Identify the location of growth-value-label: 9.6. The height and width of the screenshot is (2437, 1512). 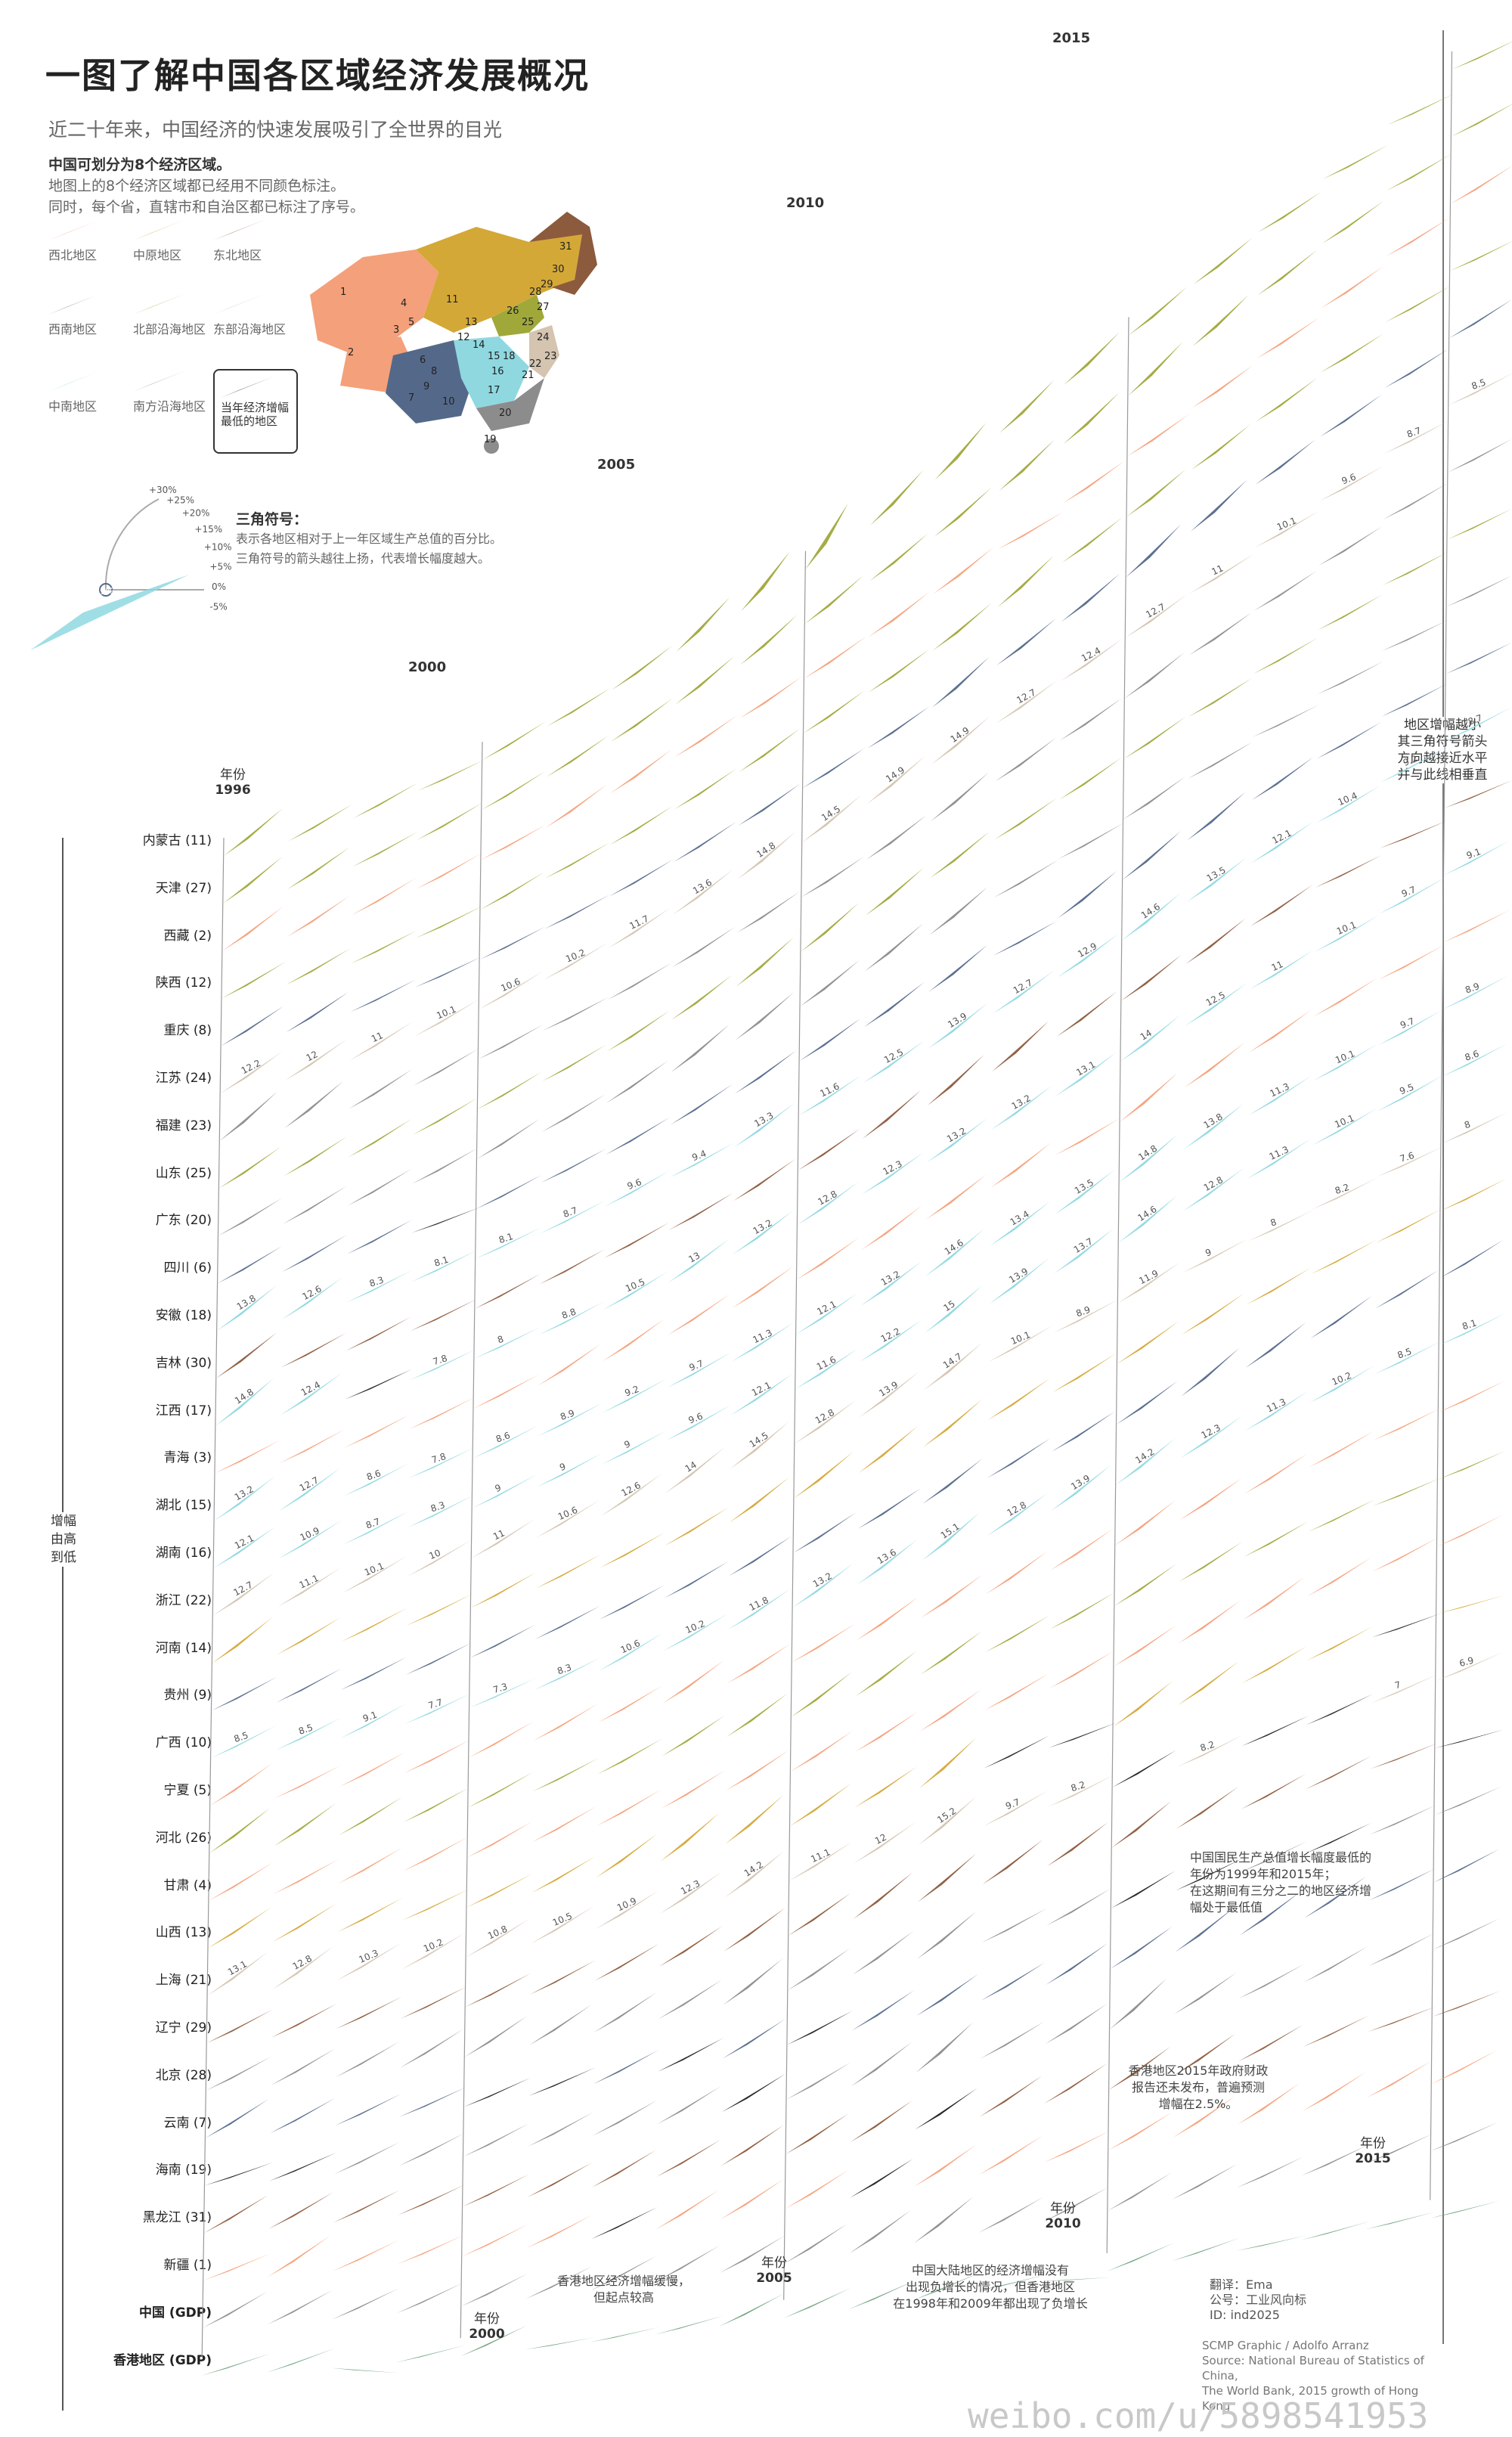
(1008, 2210).